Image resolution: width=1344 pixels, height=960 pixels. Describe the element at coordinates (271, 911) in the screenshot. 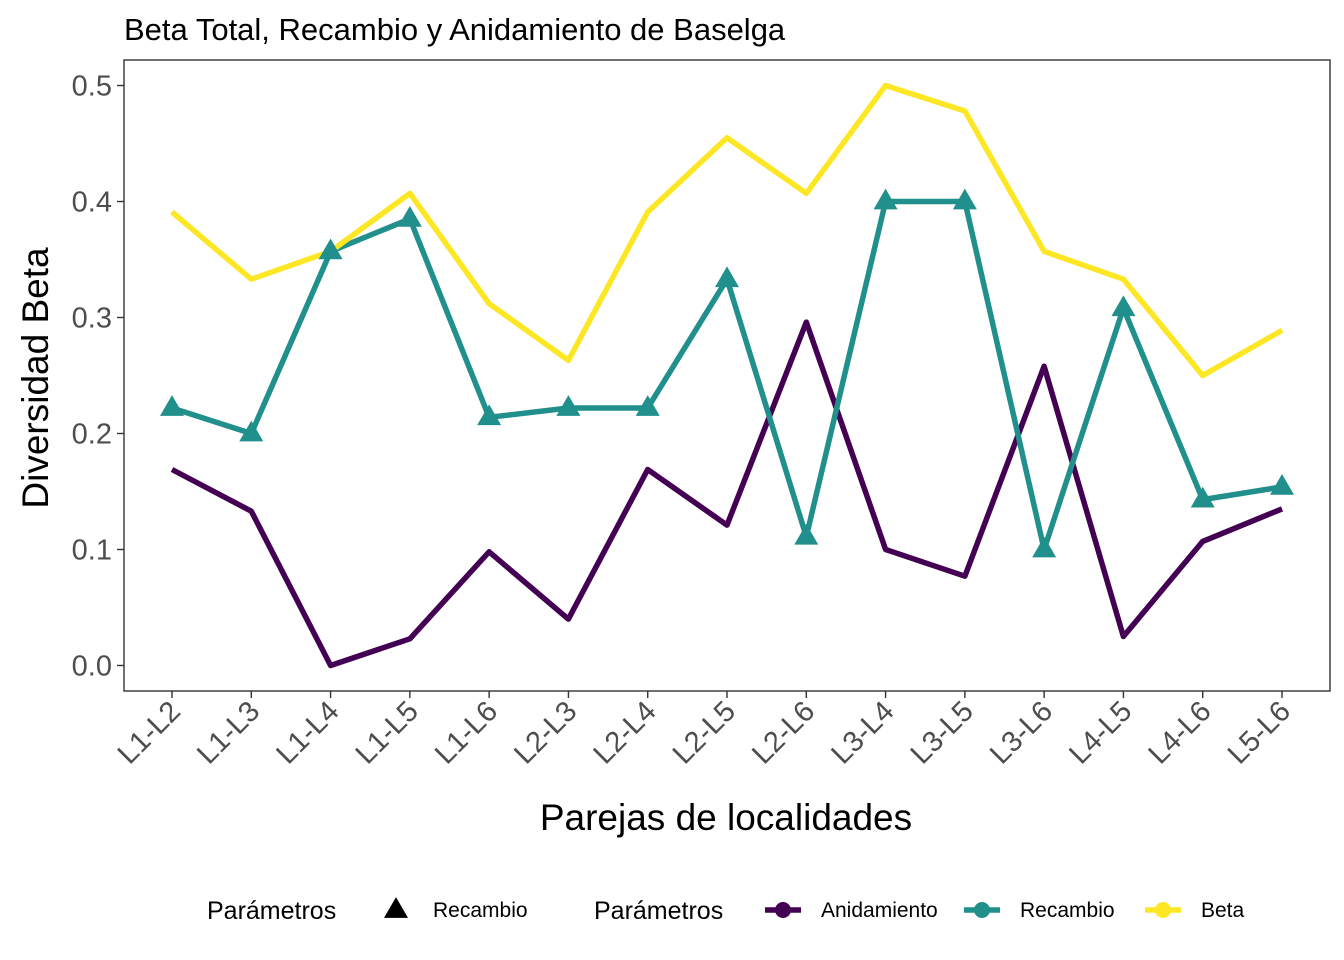

I see `legend-shape-title: Parámetros` at that location.